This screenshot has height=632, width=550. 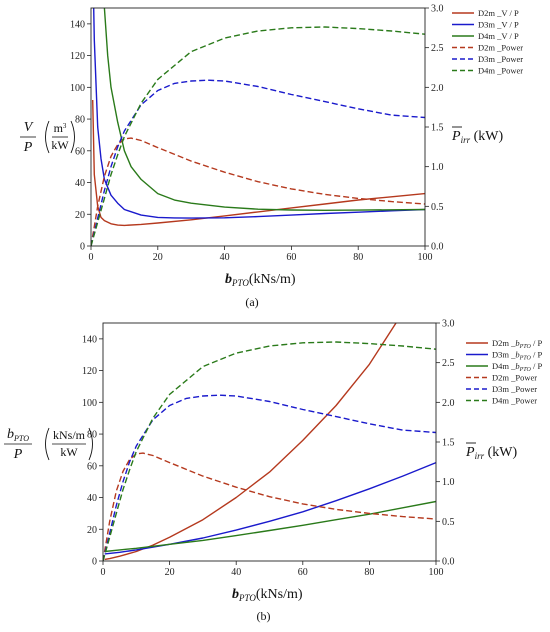 I want to click on legend-entry: D3m _bPTO / P, so click(x=517, y=356).